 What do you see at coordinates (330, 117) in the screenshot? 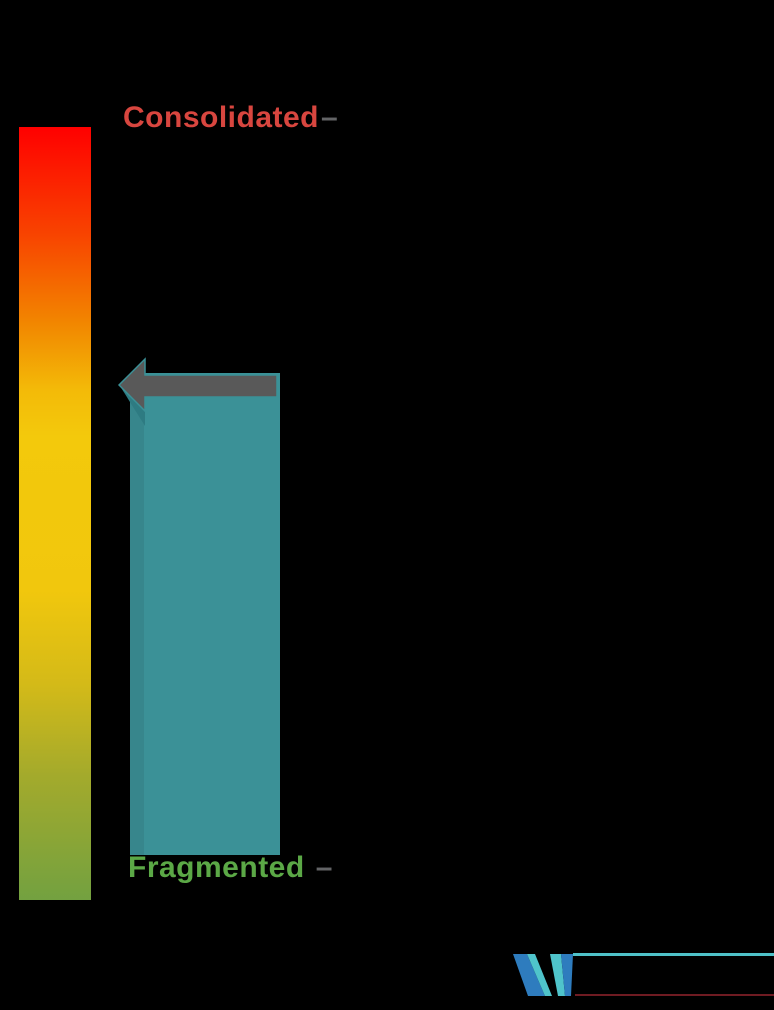
I see `consolidated-tick-dash: –` at bounding box center [330, 117].